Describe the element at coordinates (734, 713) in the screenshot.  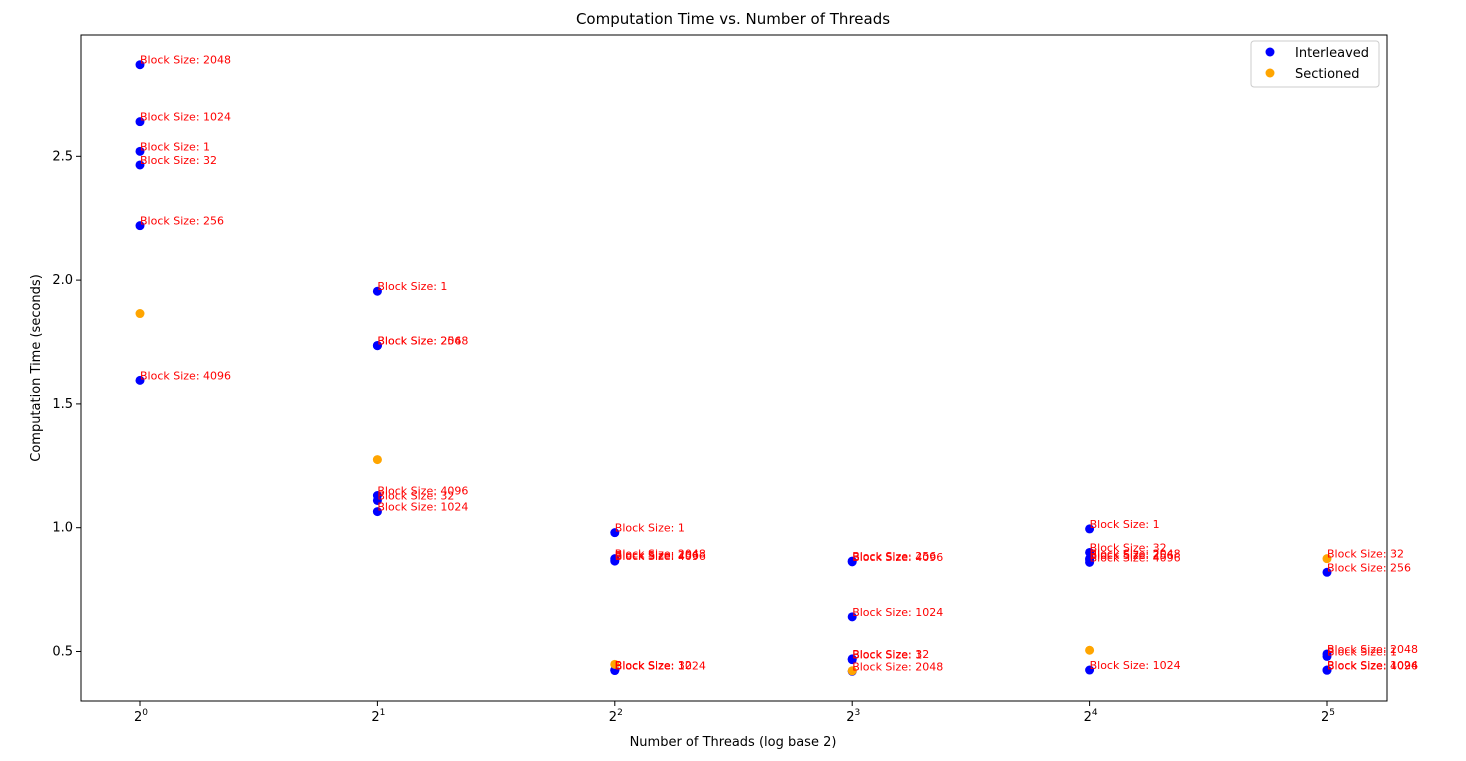
I see `x-axis: 20 21 22 23 24 25` at that location.